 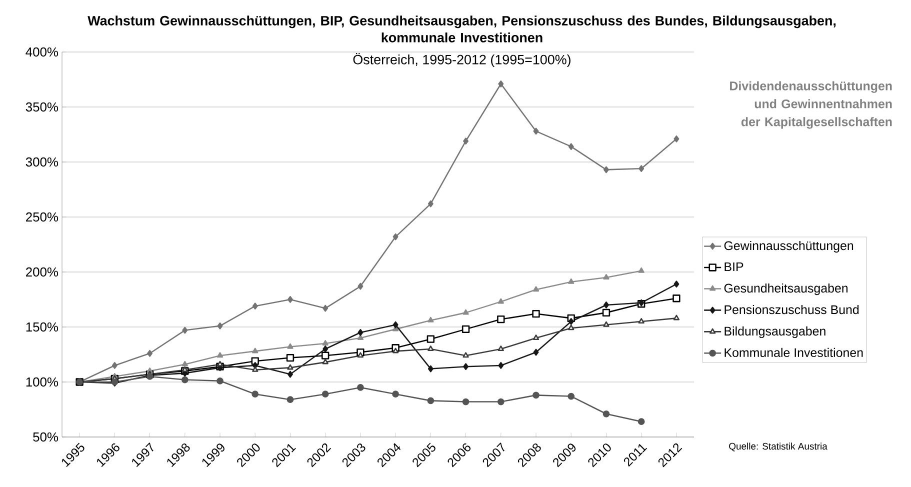 What do you see at coordinates (42, 107) in the screenshot?
I see `y-tick-label: 350%` at bounding box center [42, 107].